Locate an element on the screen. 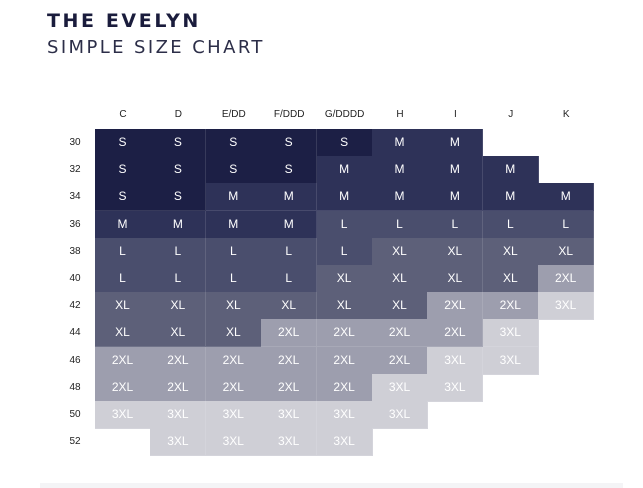 Image resolution: width=643 pixels, height=488 pixels. row-header: 52 is located at coordinates (75, 442).